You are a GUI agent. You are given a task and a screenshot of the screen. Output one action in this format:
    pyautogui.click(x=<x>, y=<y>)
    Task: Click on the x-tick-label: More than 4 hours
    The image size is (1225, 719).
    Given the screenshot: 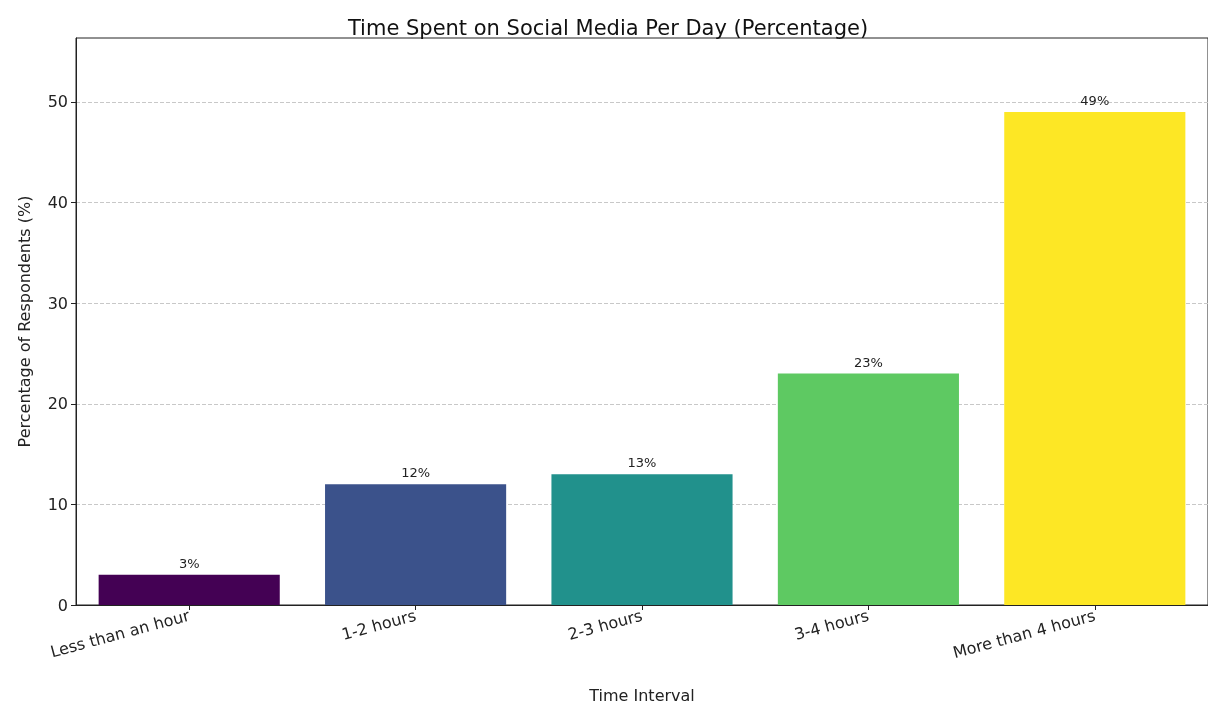 What is the action you would take?
    pyautogui.click(x=1024, y=634)
    